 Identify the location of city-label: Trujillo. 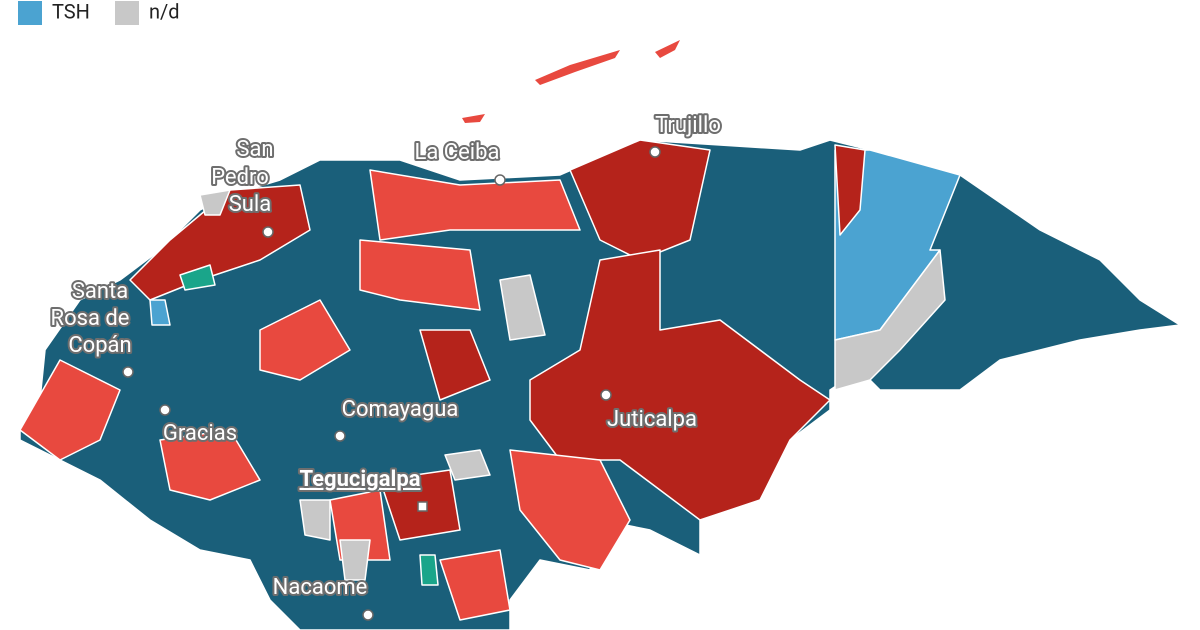
(688, 125).